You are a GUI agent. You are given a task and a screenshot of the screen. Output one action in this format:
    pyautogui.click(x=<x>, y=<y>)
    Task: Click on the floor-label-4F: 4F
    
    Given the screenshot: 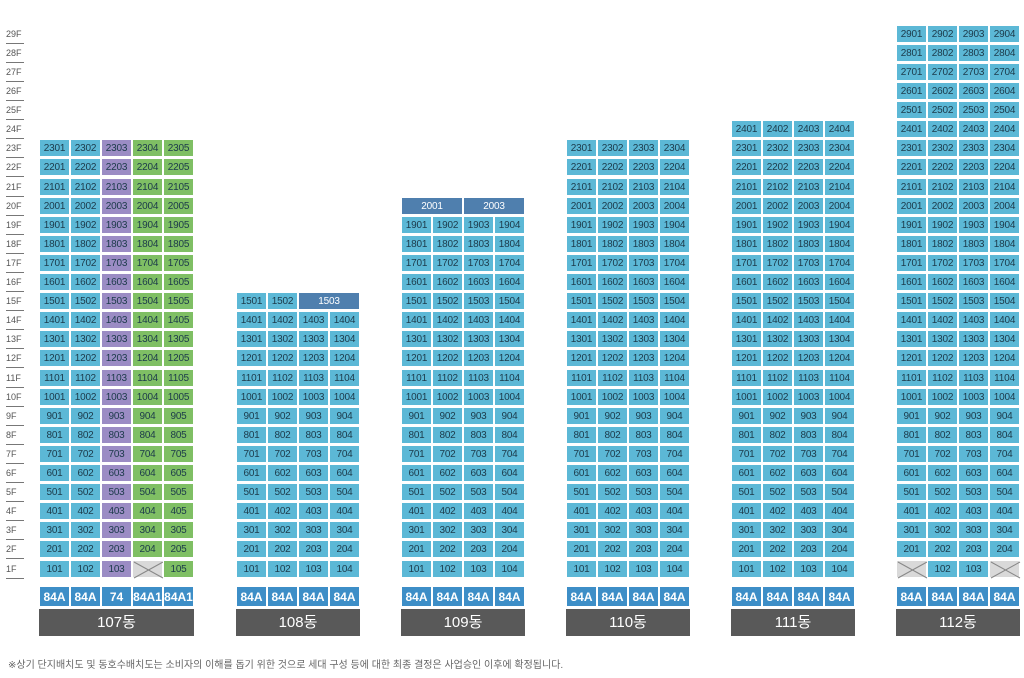 What is the action you would take?
    pyautogui.click(x=15, y=512)
    